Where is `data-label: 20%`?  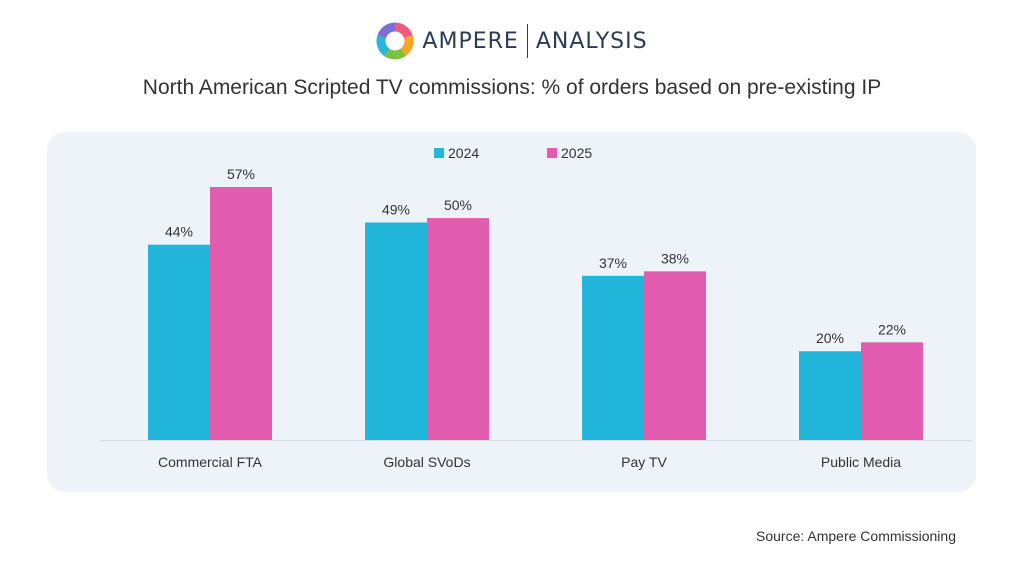
data-label: 20% is located at coordinates (830, 338).